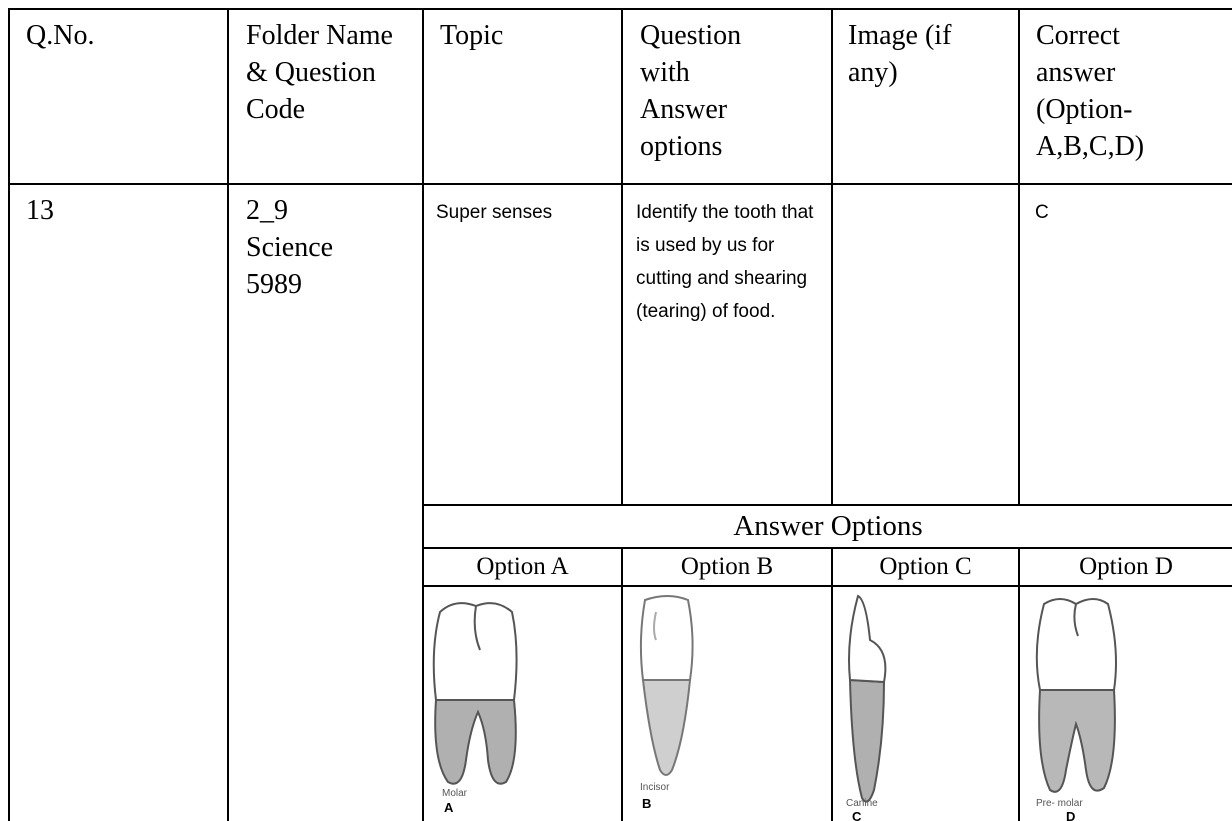 The height and width of the screenshot is (821, 1232). Describe the element at coordinates (727, 566) in the screenshot. I see `option-label: Option B` at that location.